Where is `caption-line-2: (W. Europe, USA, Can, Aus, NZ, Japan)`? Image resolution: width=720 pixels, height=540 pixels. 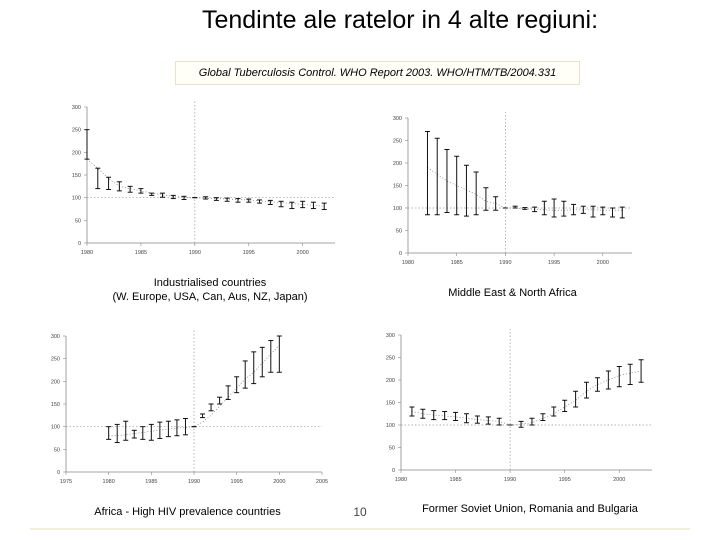 caption-line-2: (W. Europe, USA, Can, Aus, NZ, Japan) is located at coordinates (210, 297).